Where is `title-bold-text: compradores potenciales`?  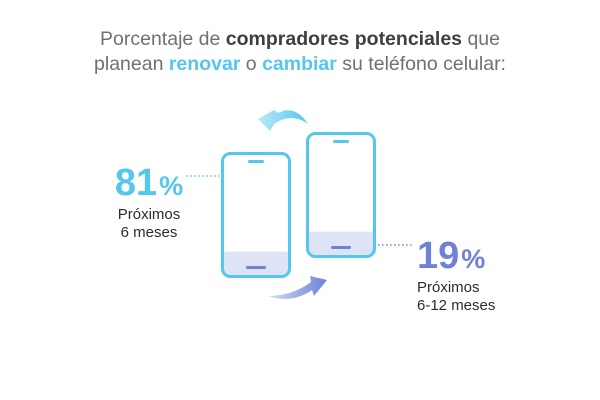 title-bold-text: compradores potenciales is located at coordinates (344, 39).